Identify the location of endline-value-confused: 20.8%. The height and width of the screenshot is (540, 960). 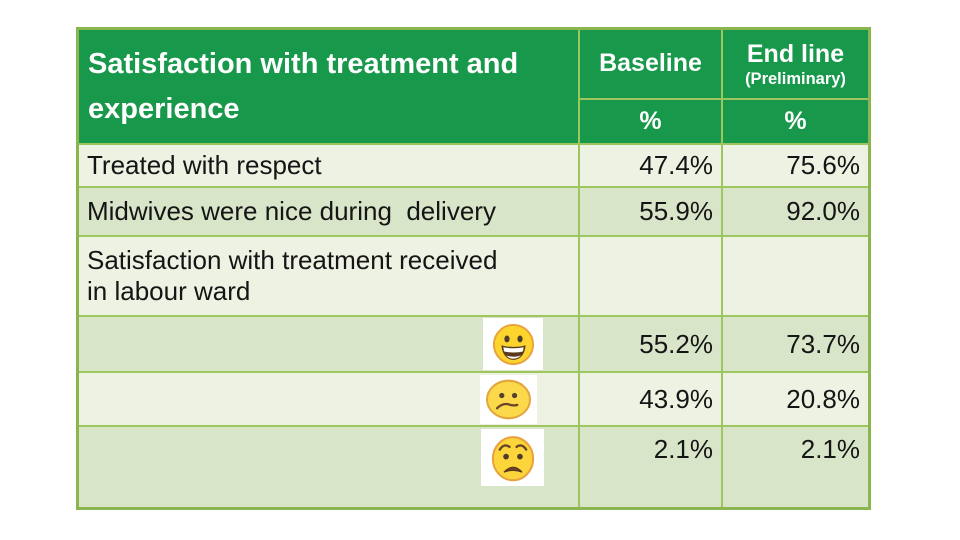
(795, 400).